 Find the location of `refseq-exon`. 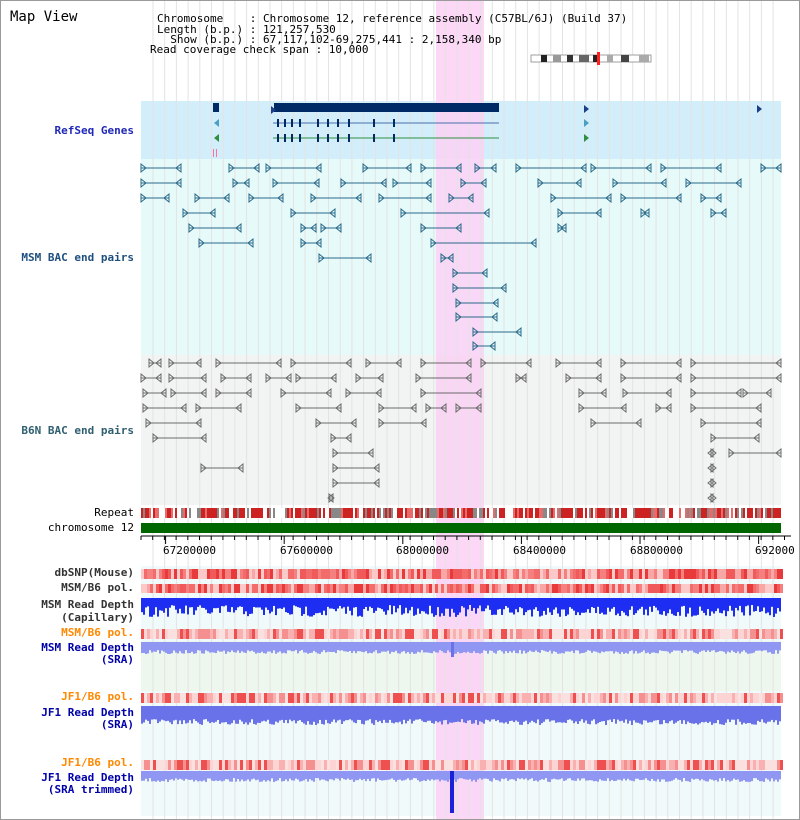

refseq-exon is located at coordinates (300, 138).